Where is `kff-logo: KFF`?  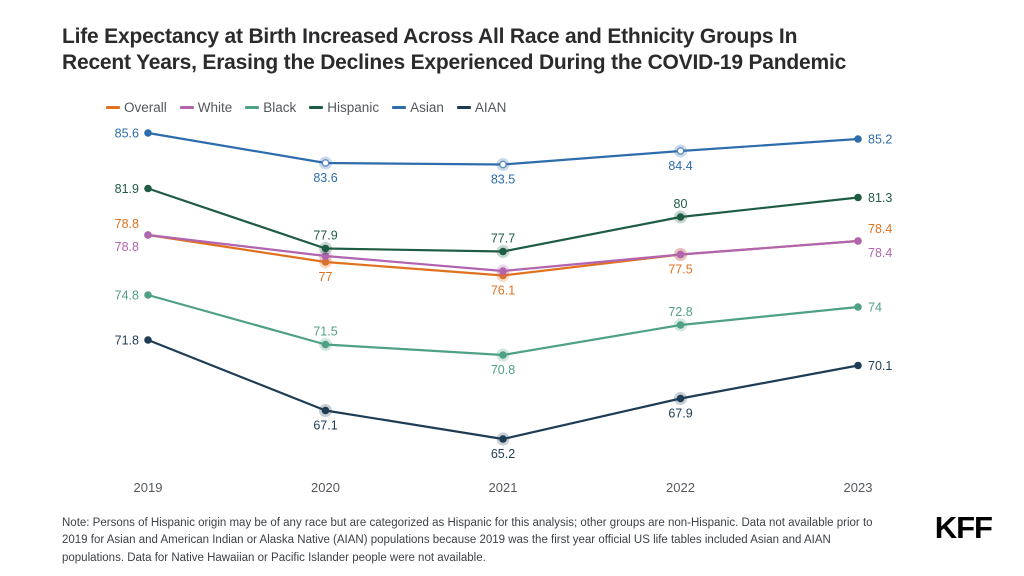 kff-logo: KFF is located at coordinates (963, 527).